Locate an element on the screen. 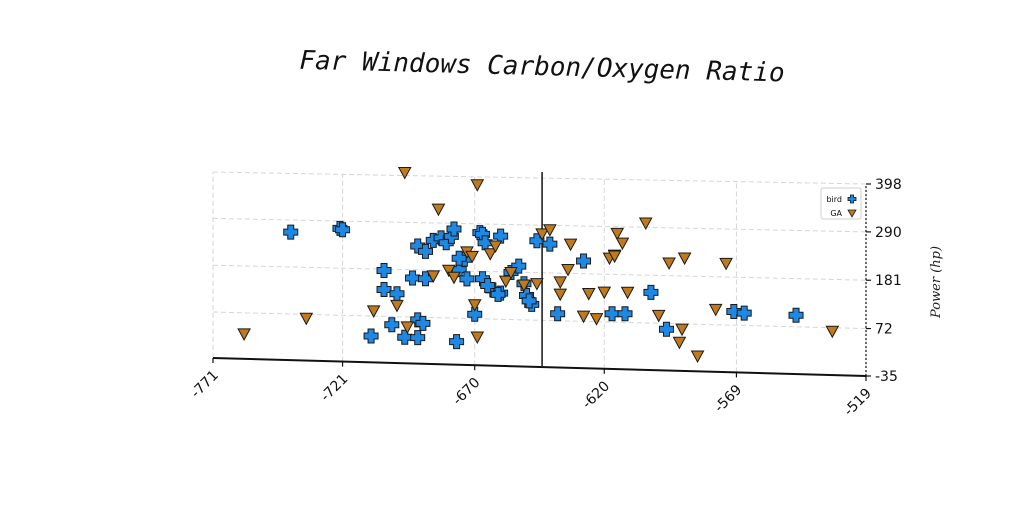 The image size is (1024, 512). x-axis is located at coordinates (539, 367).